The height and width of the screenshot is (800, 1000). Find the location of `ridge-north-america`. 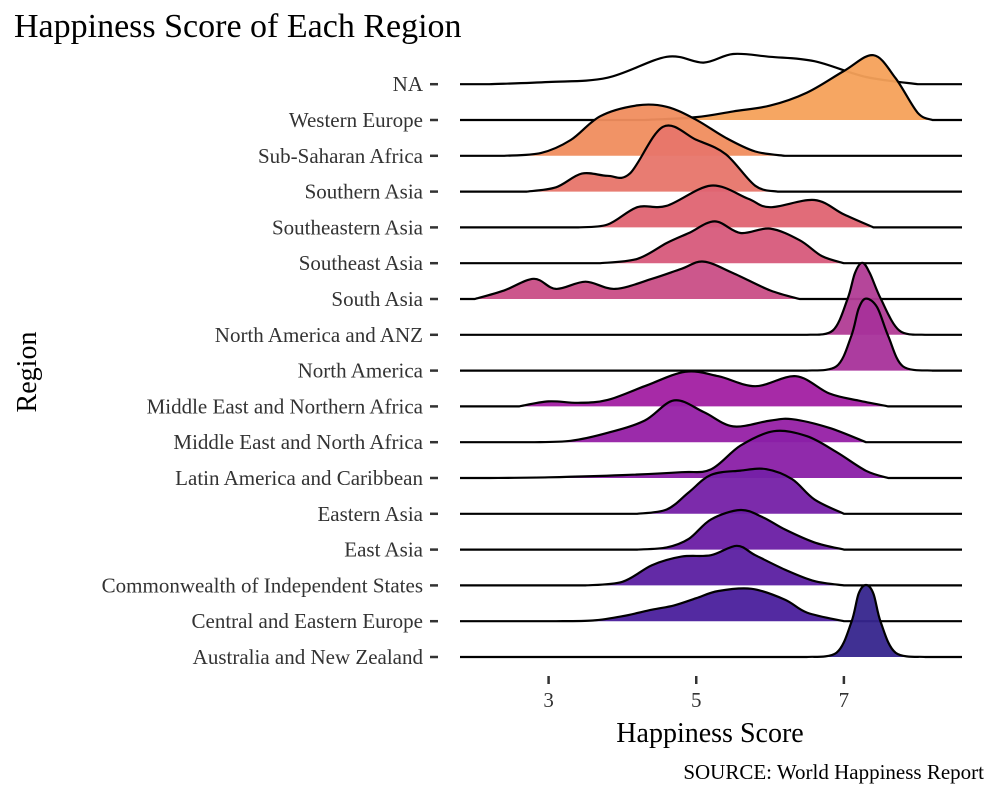

ridge-north-america is located at coordinates (711, 334).